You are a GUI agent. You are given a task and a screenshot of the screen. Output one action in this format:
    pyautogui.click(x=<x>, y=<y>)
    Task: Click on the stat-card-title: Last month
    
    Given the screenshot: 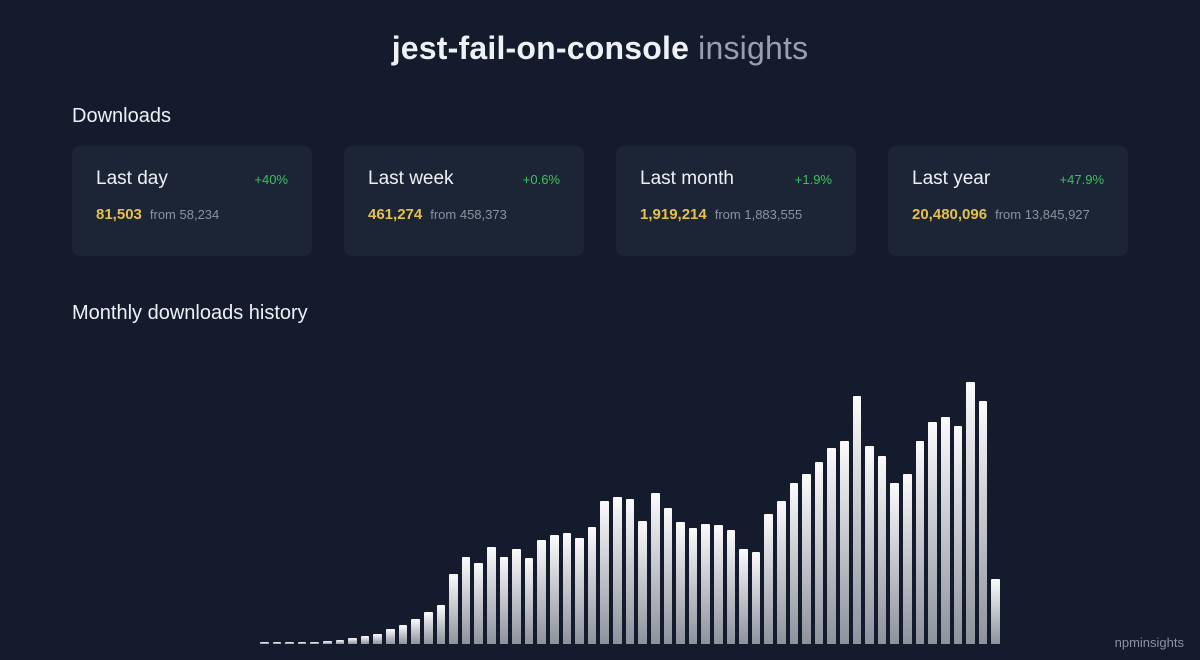 What is the action you would take?
    pyautogui.click(x=687, y=178)
    